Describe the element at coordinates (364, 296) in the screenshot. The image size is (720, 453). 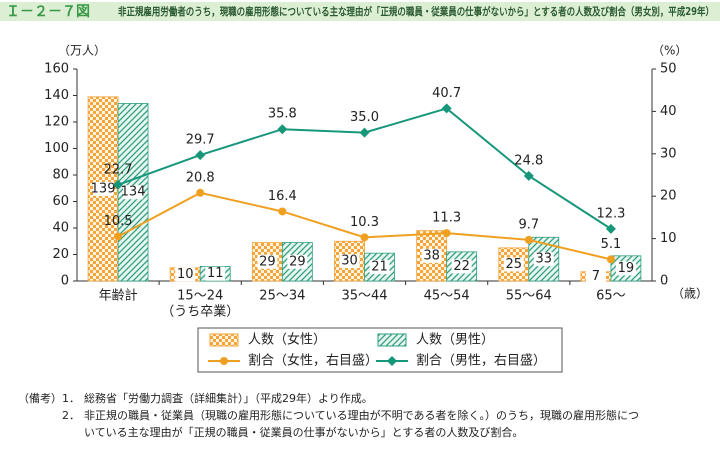
I see `x-tick-label: 35～44` at that location.